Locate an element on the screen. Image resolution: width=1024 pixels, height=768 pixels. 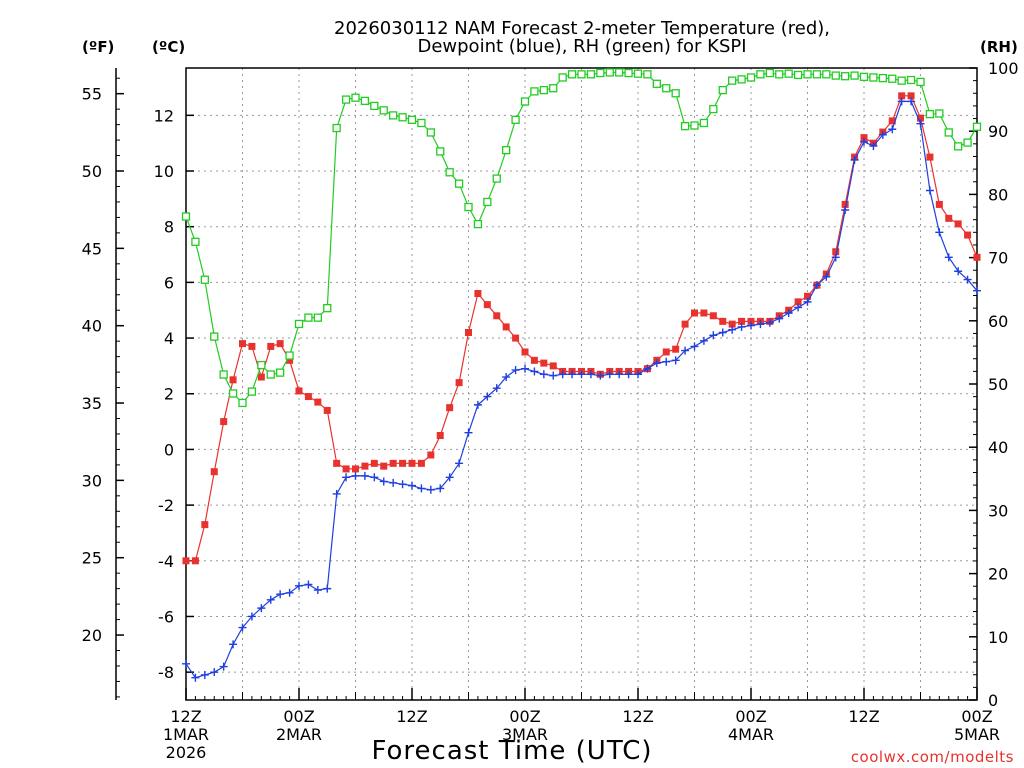
fahrenheit-tick-label: 45 is located at coordinates (92, 248).